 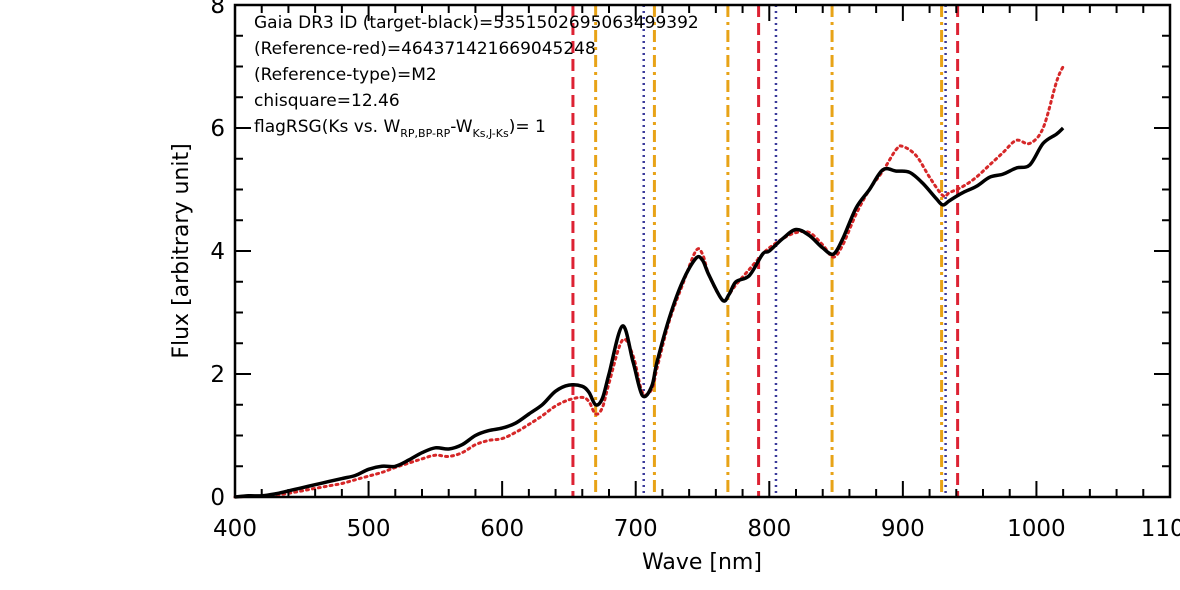 I want to click on x-axis-label: Wave [nm], so click(x=702, y=562).